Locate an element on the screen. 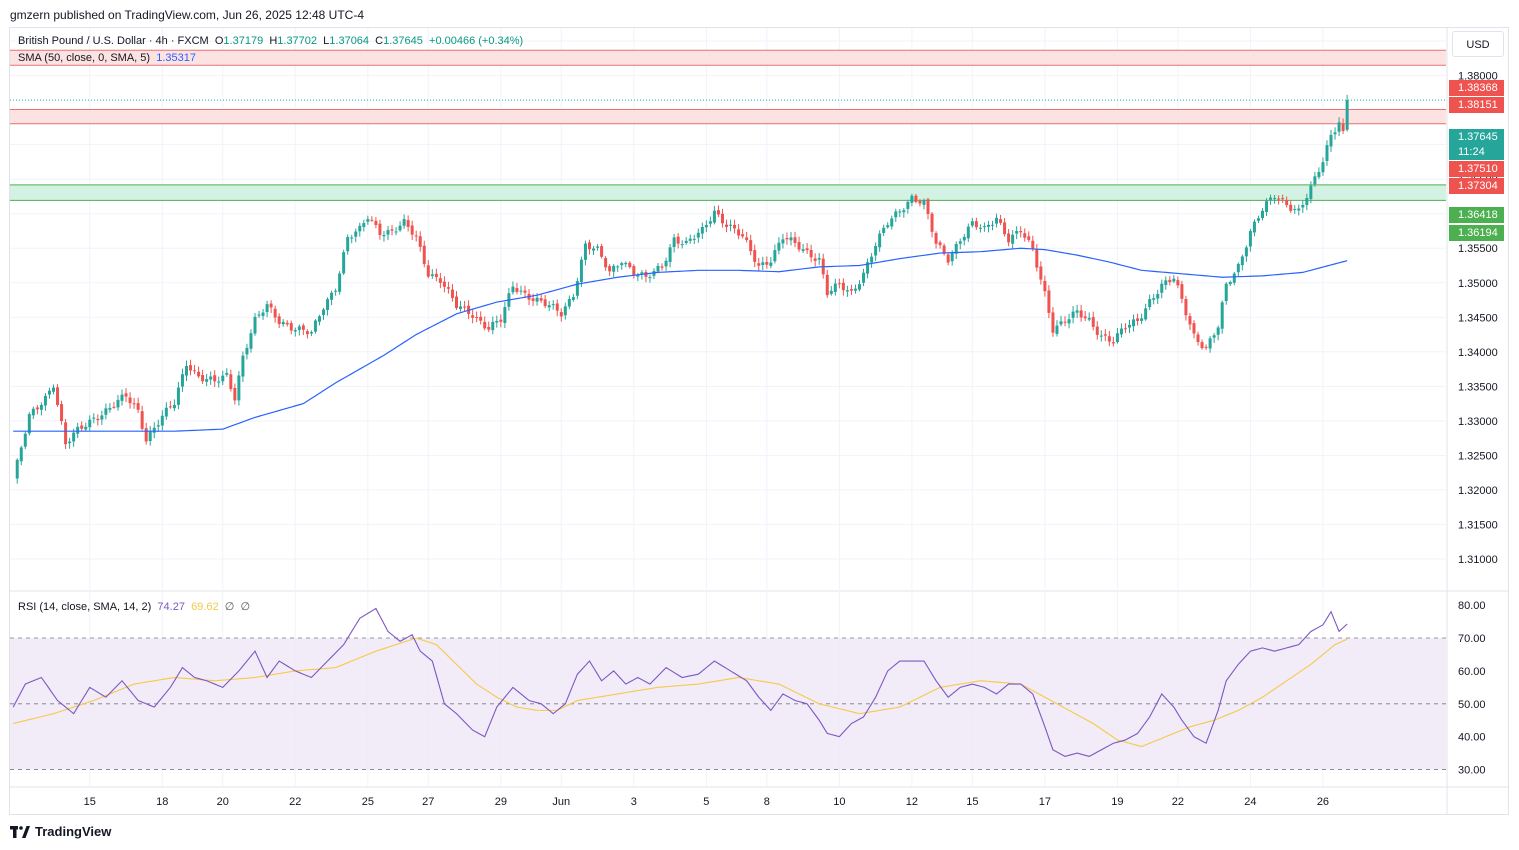  price-tag-zone-green-top: 1.36418 is located at coordinates (1476, 215).